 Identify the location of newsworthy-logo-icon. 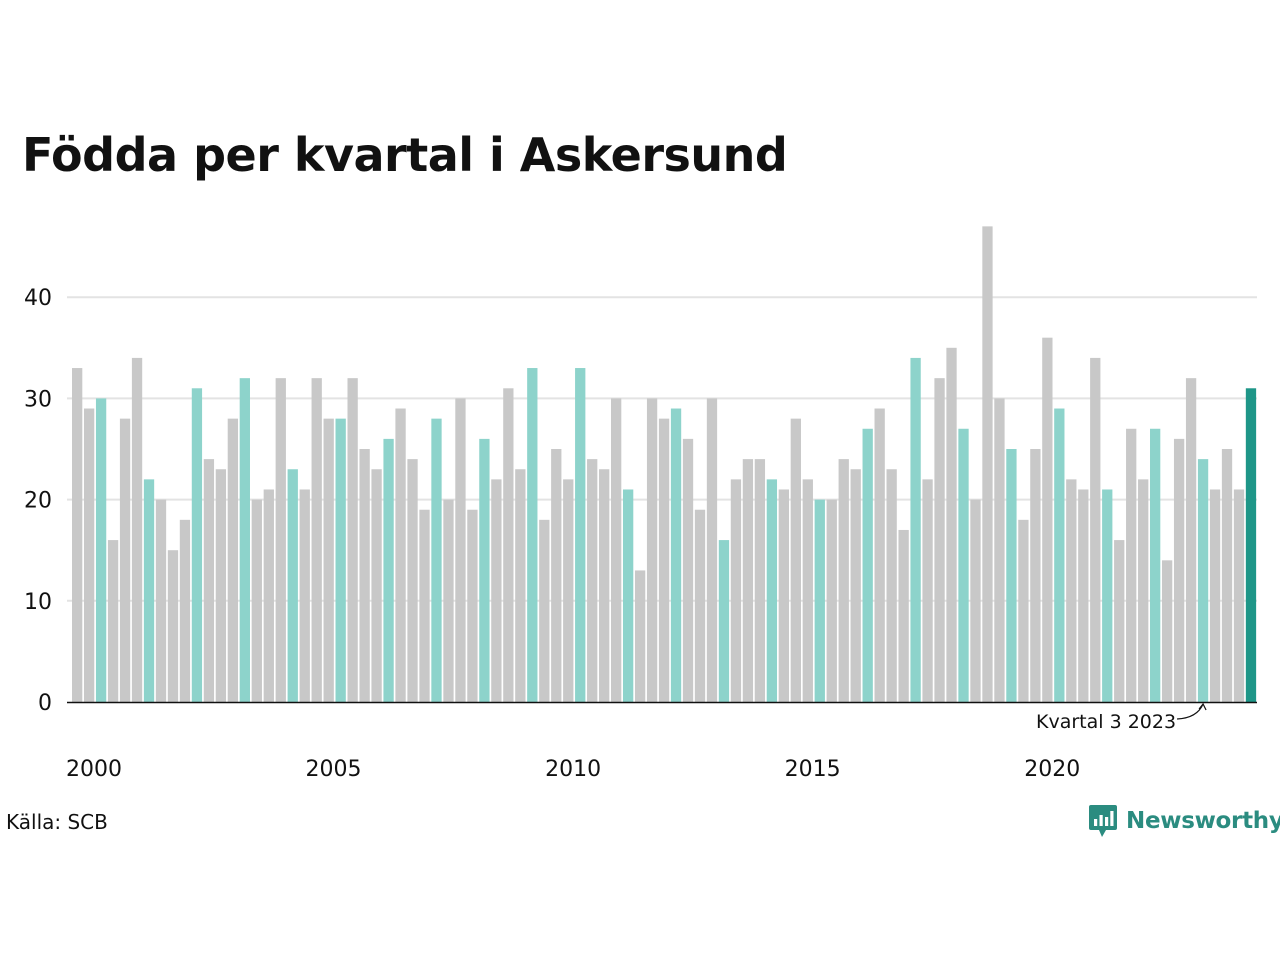
(1103, 821).